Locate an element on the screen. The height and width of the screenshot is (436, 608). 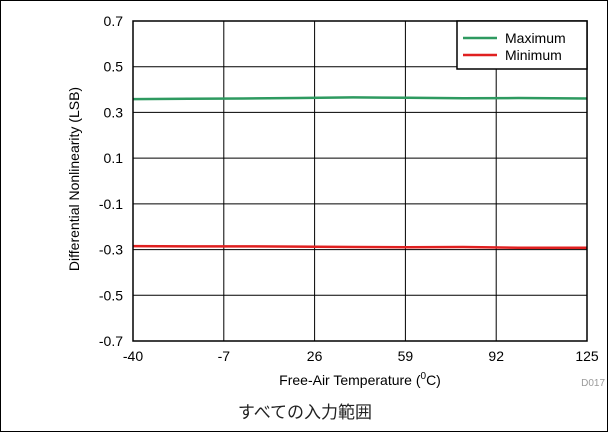
figure-code: D017 is located at coordinates (593, 383).